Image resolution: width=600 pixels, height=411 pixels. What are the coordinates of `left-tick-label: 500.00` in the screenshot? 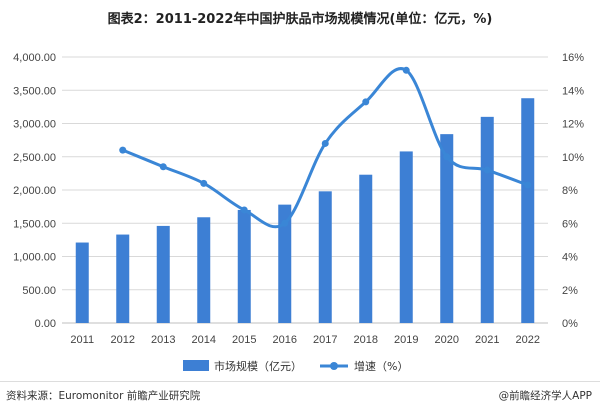 It's located at (39, 291).